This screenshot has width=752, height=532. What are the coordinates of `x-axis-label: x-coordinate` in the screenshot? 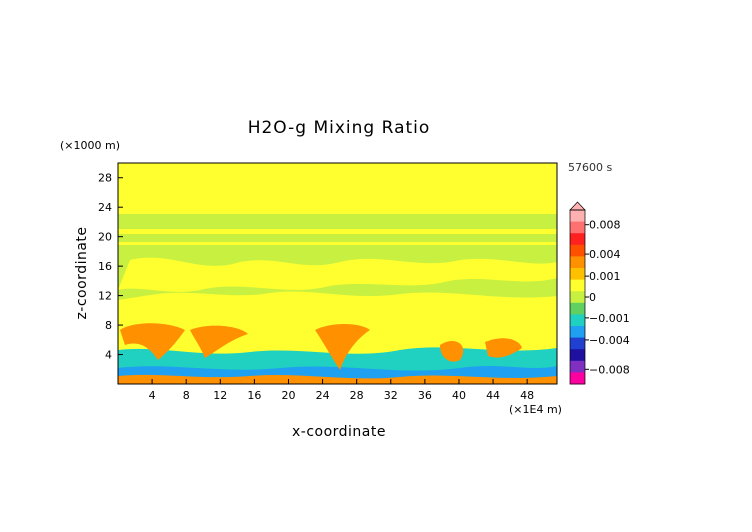 It's located at (339, 432).